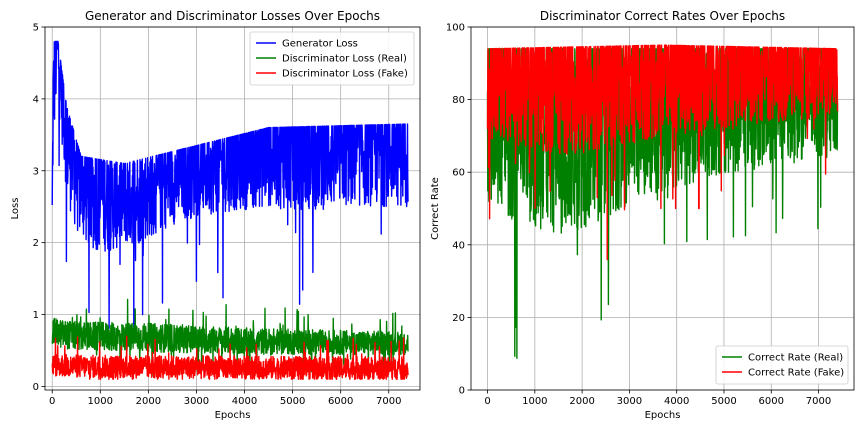 Image resolution: width=864 pixels, height=436 pixels. I want to click on legend-entry: Discriminator Loss (Fake), so click(345, 74).